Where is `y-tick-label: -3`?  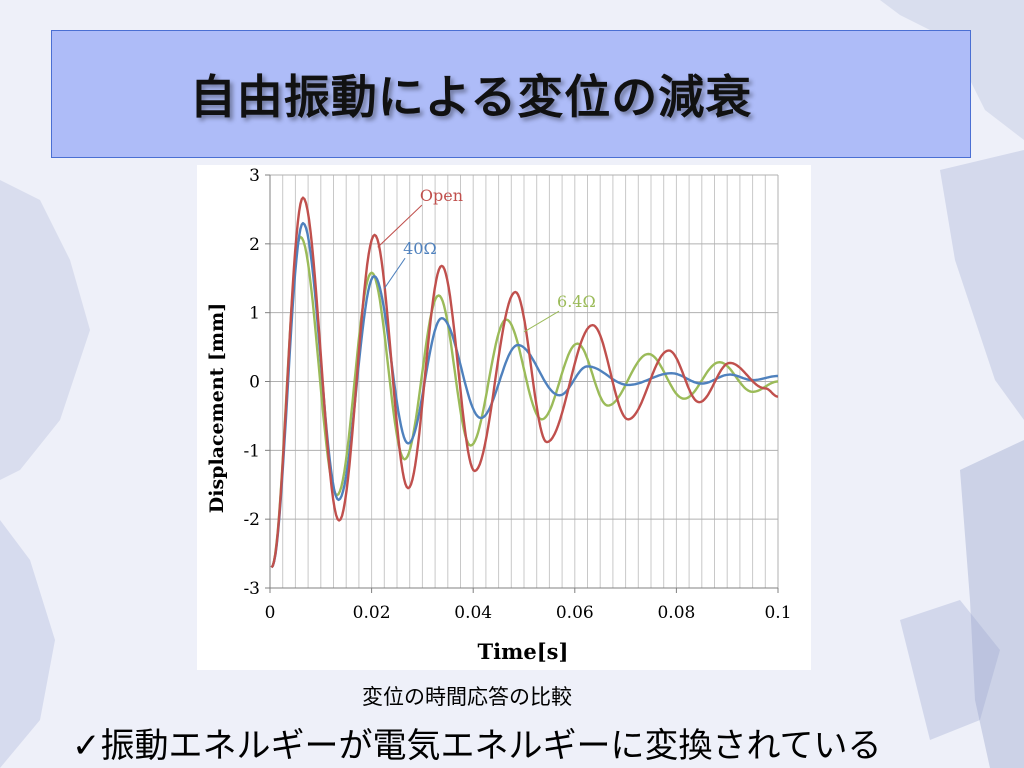 y-tick-label: -3 is located at coordinates (251, 589).